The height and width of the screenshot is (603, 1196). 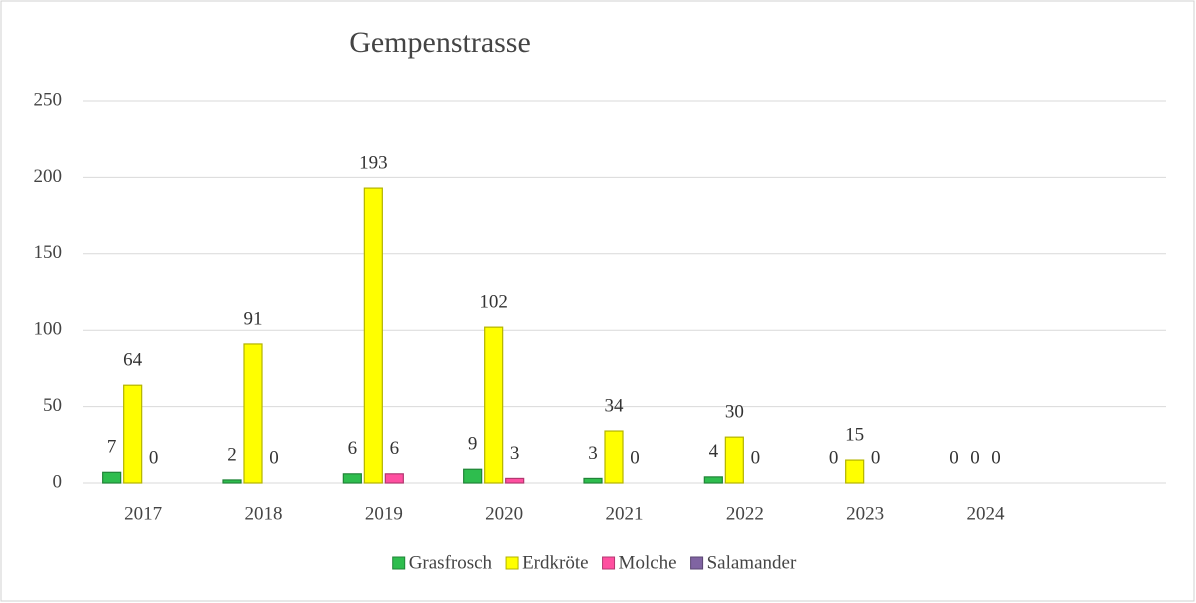 What do you see at coordinates (865, 513) in the screenshot?
I see `x-tick-label: 2023` at bounding box center [865, 513].